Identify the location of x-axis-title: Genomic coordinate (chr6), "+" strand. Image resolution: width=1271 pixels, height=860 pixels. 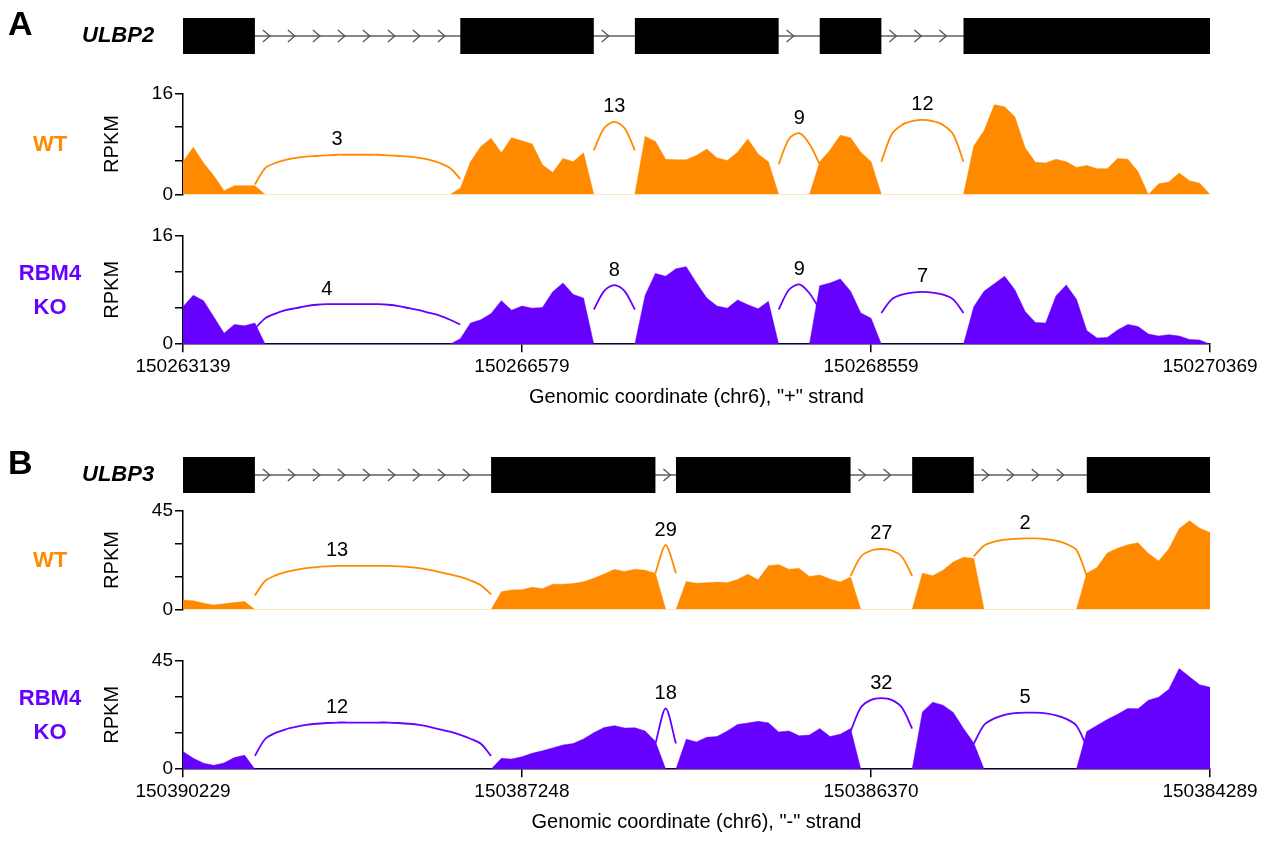
(696, 395).